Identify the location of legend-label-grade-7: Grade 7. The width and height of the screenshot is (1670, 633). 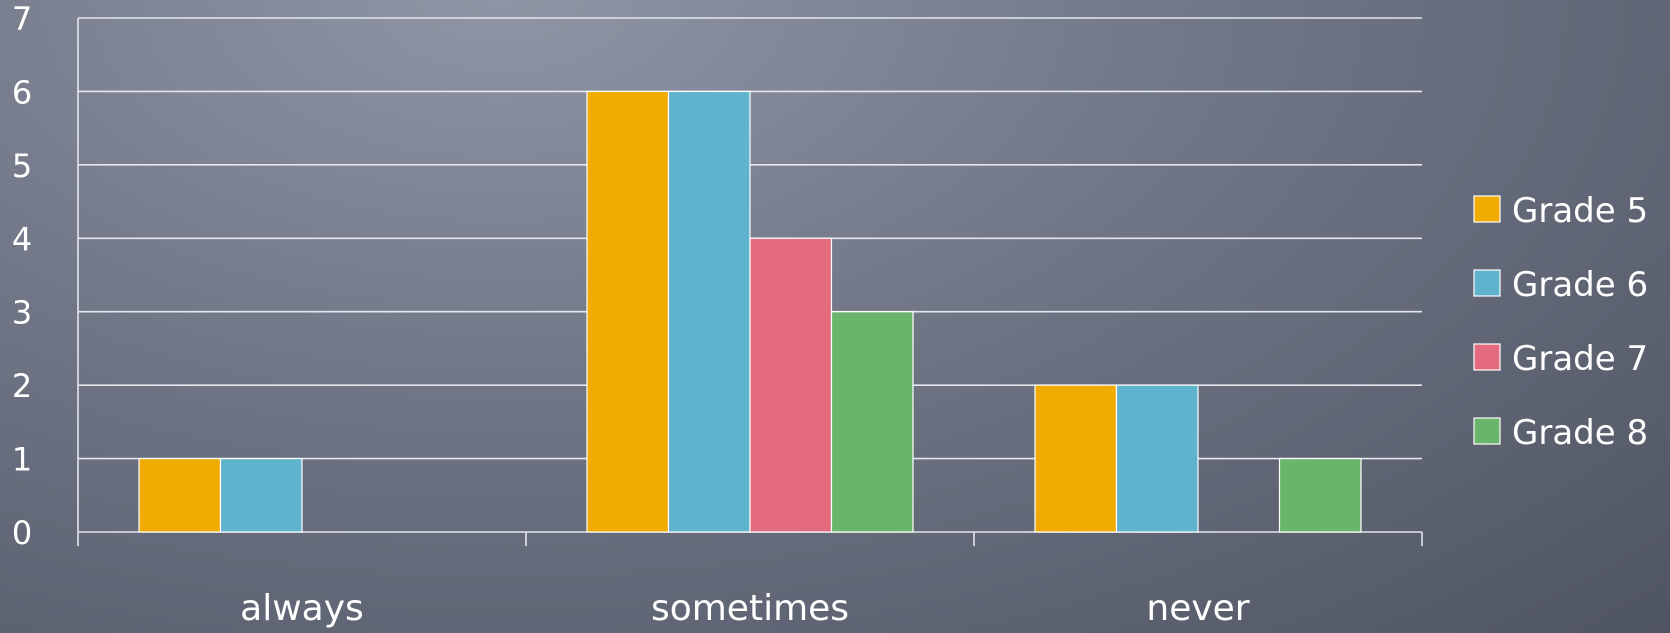
(1580, 359).